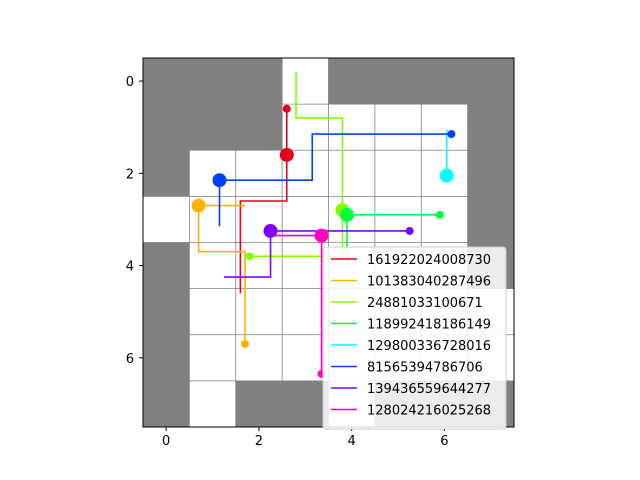  I want to click on legend-label: 81565394786706, so click(425, 368).